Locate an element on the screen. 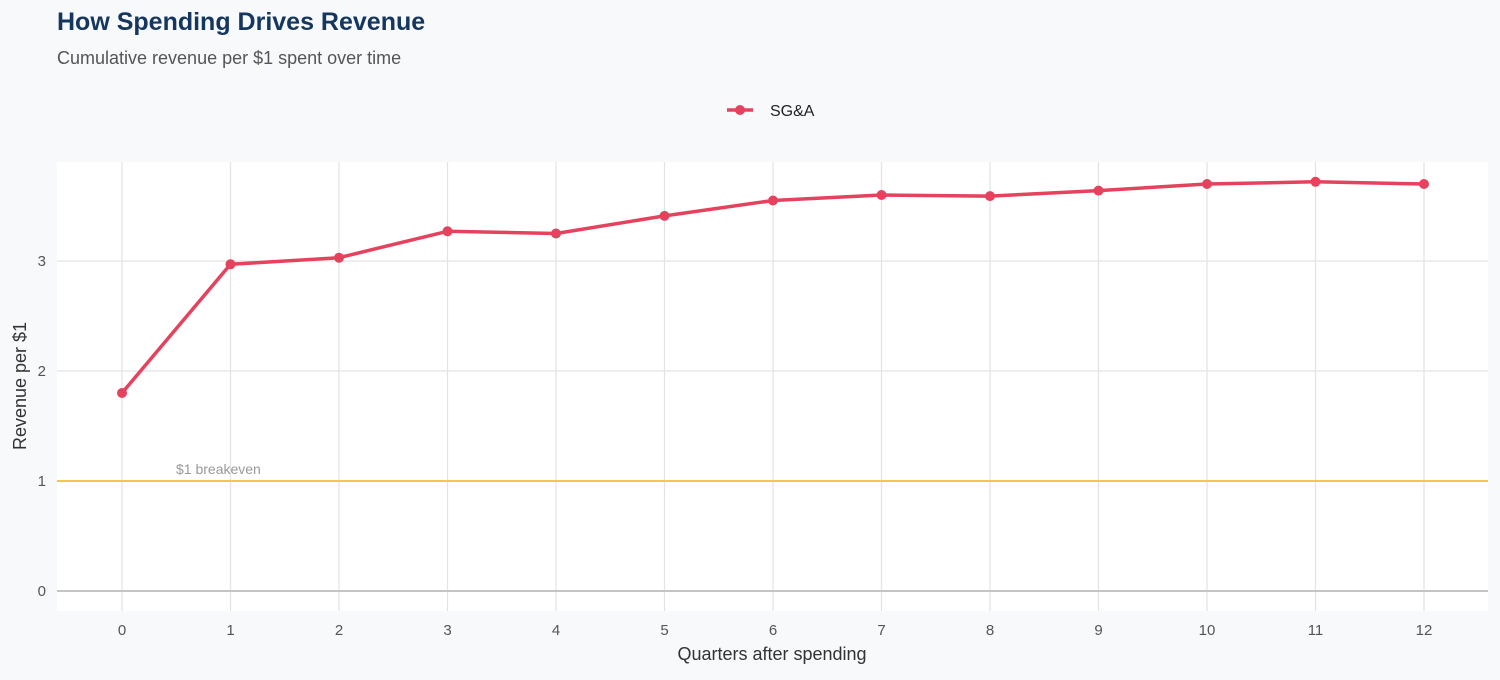 This screenshot has width=1500, height=680. y-tick-label: 1 is located at coordinates (42, 481).